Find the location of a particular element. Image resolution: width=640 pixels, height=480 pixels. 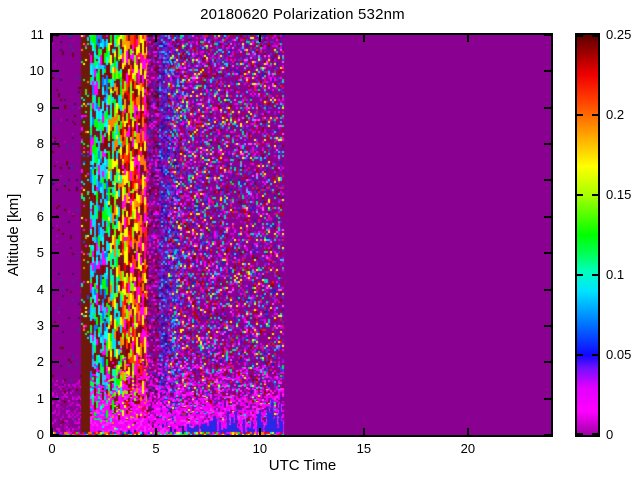

colorbar-gradient is located at coordinates (587, 235).